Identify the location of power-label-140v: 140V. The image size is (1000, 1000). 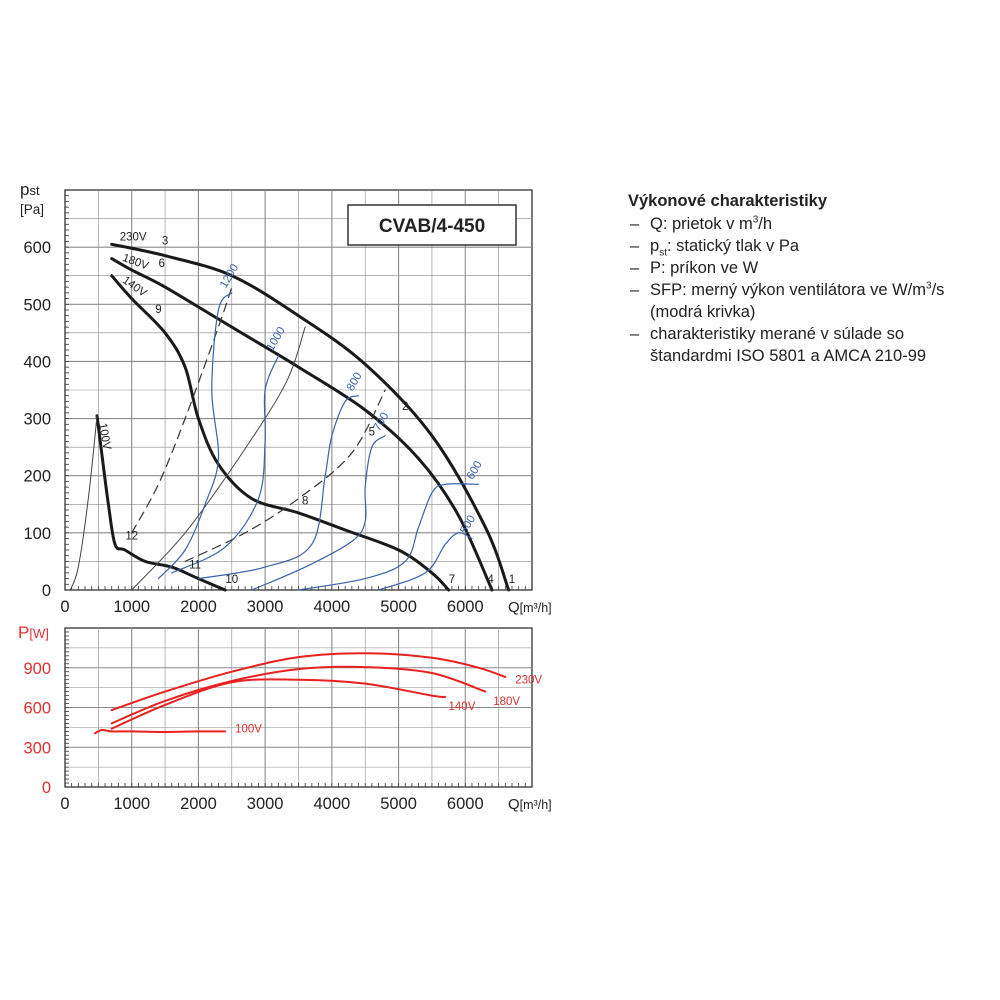
(462, 707).